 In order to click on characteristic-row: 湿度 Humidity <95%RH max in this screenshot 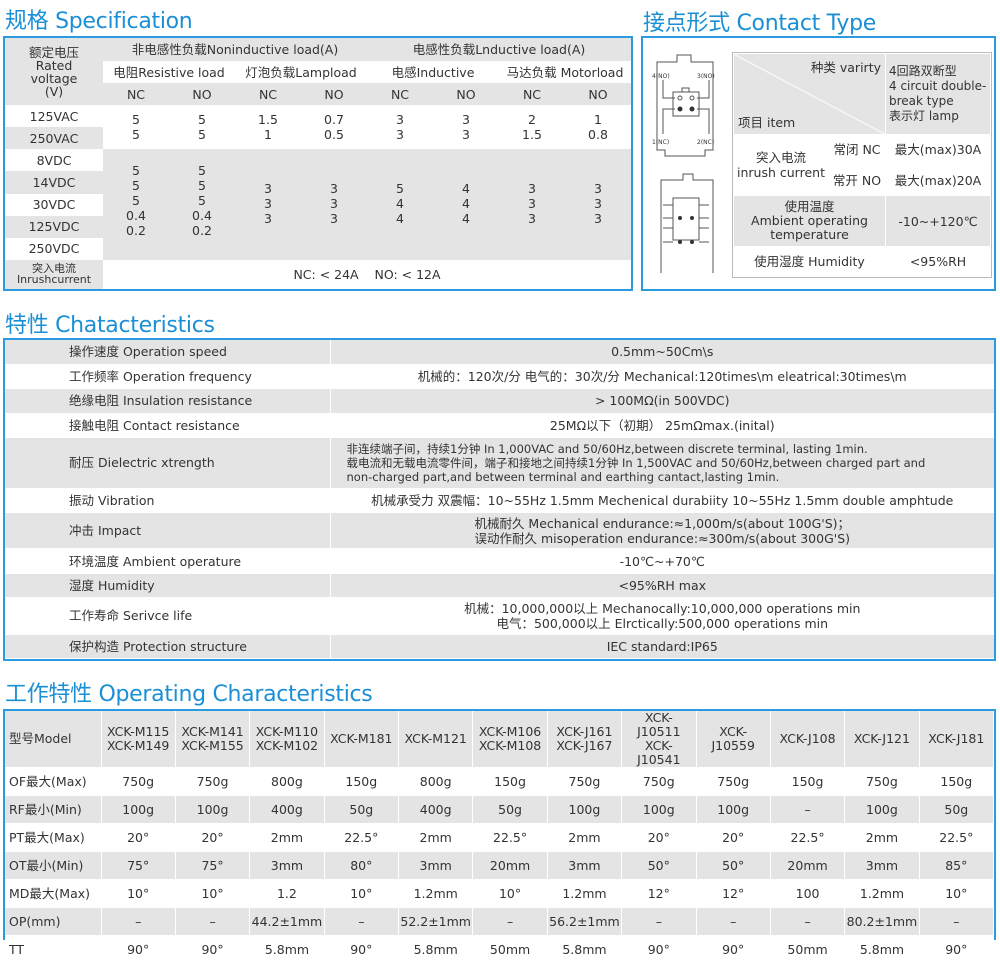, I will do `click(499, 586)`.